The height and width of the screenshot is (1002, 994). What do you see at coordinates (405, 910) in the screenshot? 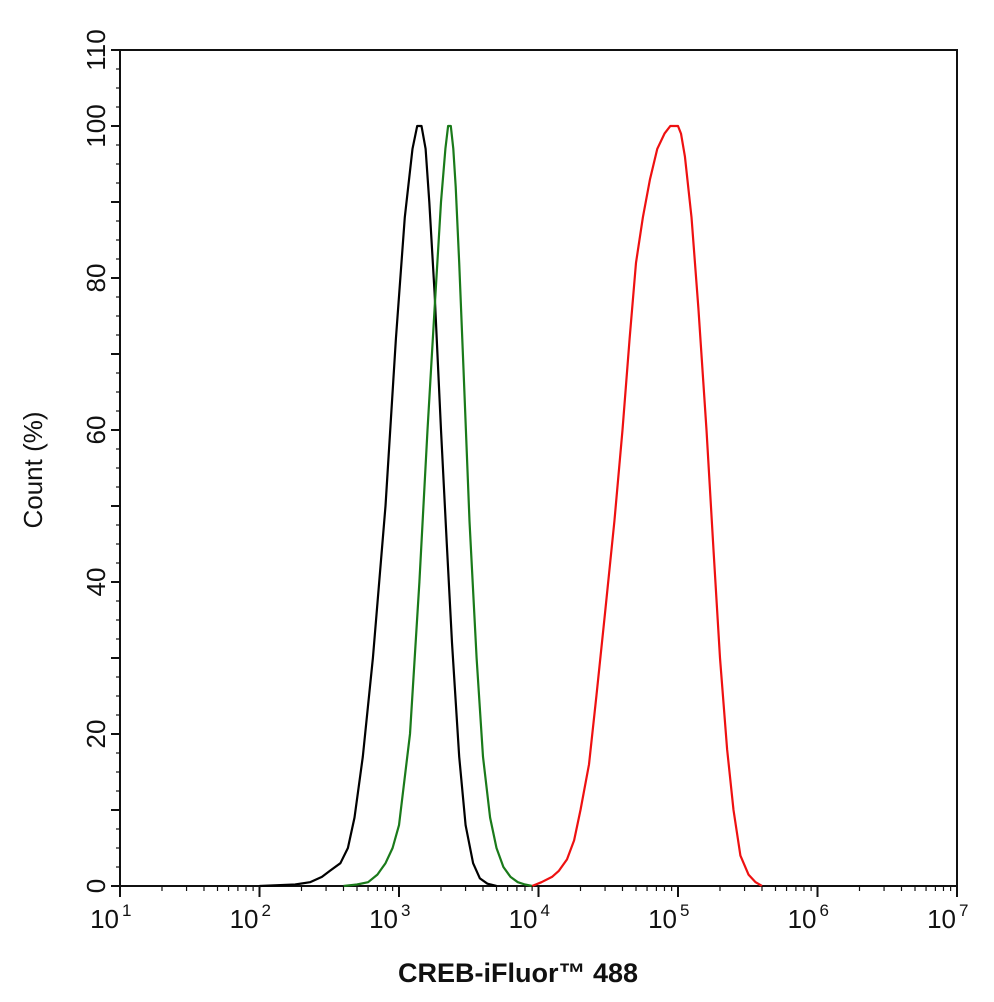
I see `x-tick-exponent: 3` at bounding box center [405, 910].